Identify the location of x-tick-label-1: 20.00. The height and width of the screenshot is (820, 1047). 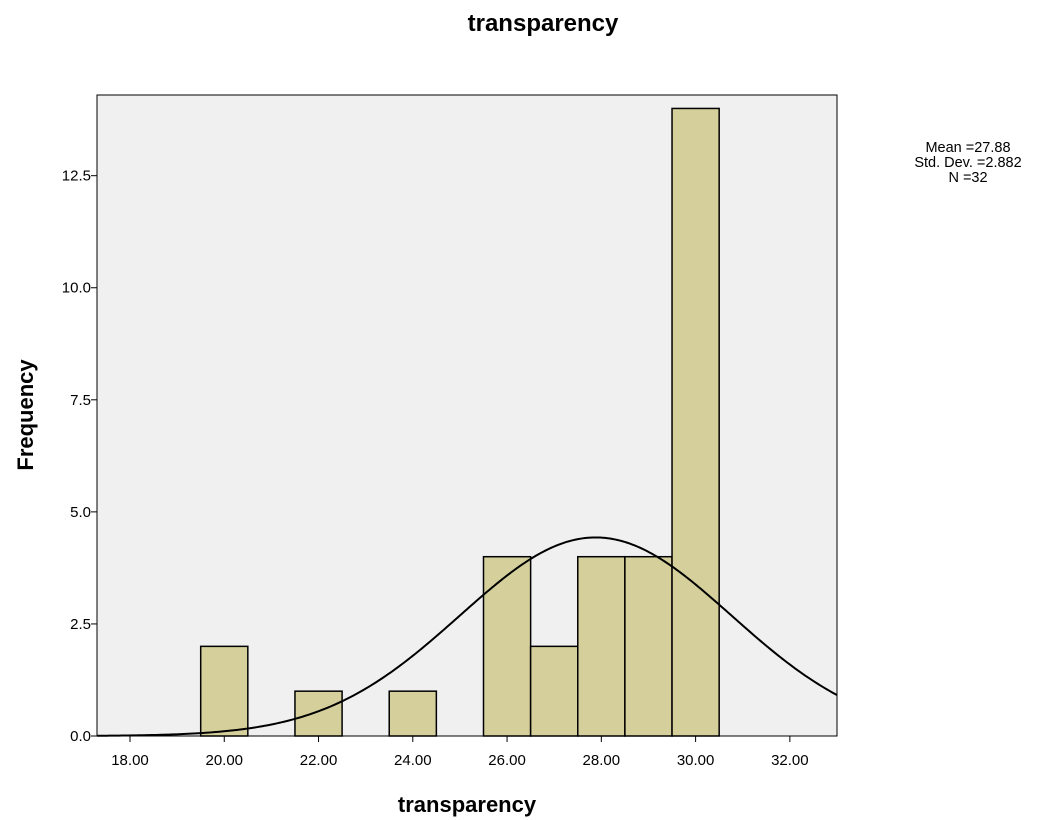
(224, 760).